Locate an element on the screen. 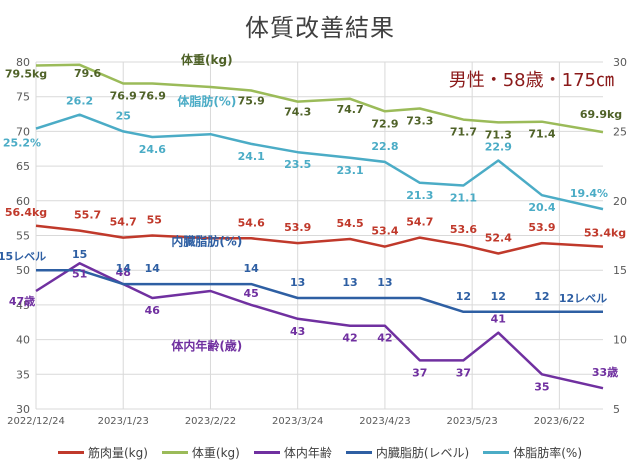 The height and width of the screenshot is (473, 640). data-label: 14 is located at coordinates (124, 268).